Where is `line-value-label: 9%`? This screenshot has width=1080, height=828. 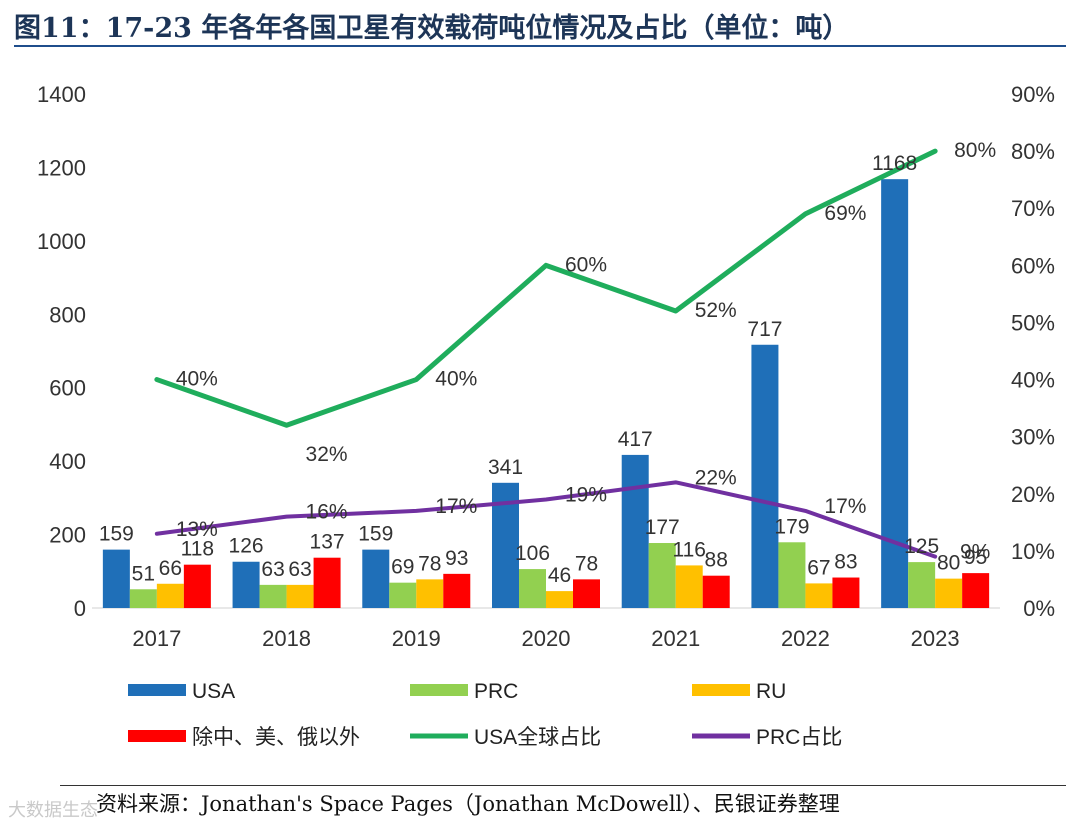 line-value-label: 9% is located at coordinates (975, 552).